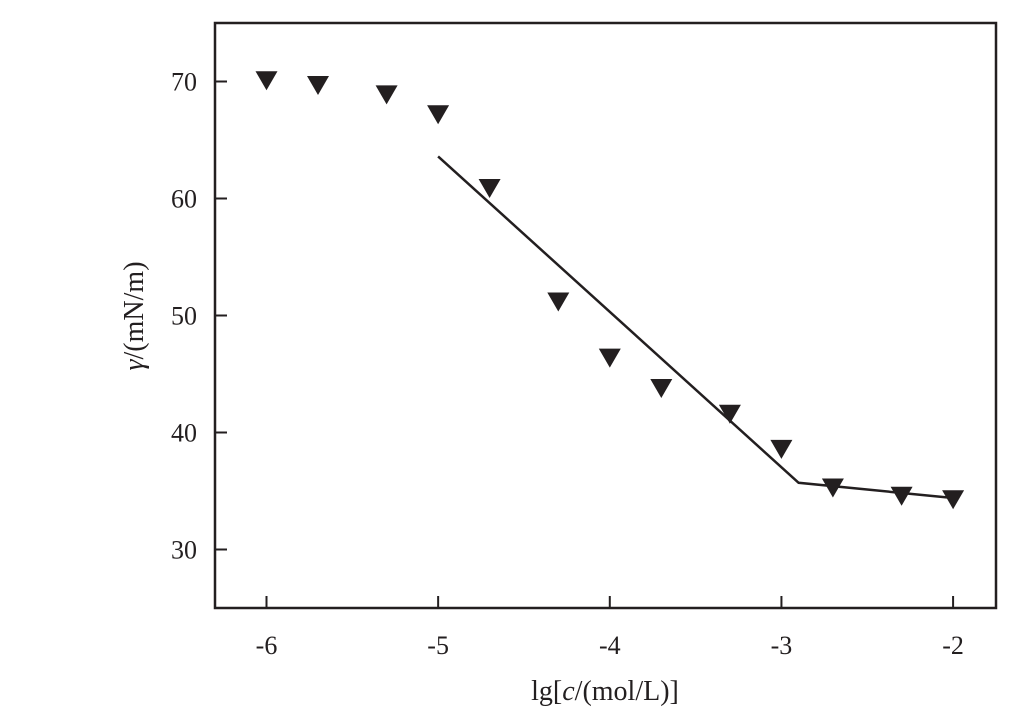 This screenshot has height=718, width=1021. What do you see at coordinates (184, 433) in the screenshot?
I see `y-tick-label: 40` at bounding box center [184, 433].